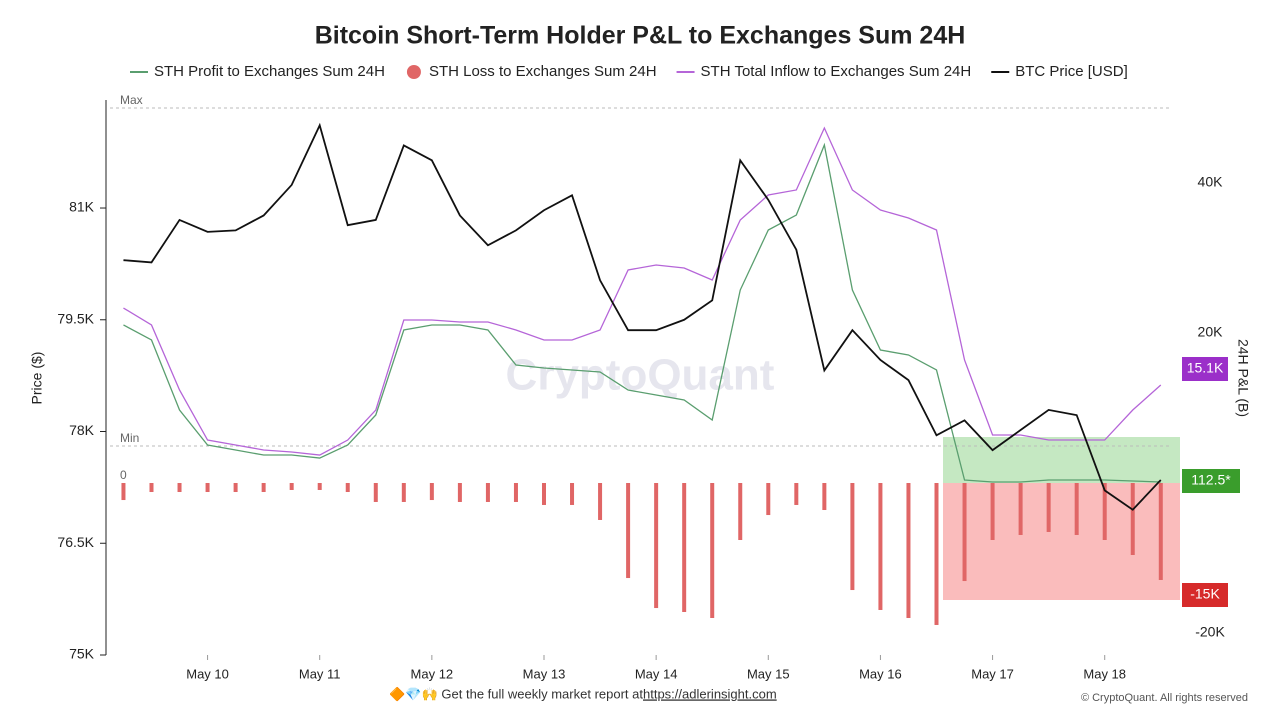 Image resolution: width=1280 pixels, height=725 pixels. What do you see at coordinates (1210, 632) in the screenshot?
I see `y2-tick-label: -20K` at bounding box center [1210, 632].